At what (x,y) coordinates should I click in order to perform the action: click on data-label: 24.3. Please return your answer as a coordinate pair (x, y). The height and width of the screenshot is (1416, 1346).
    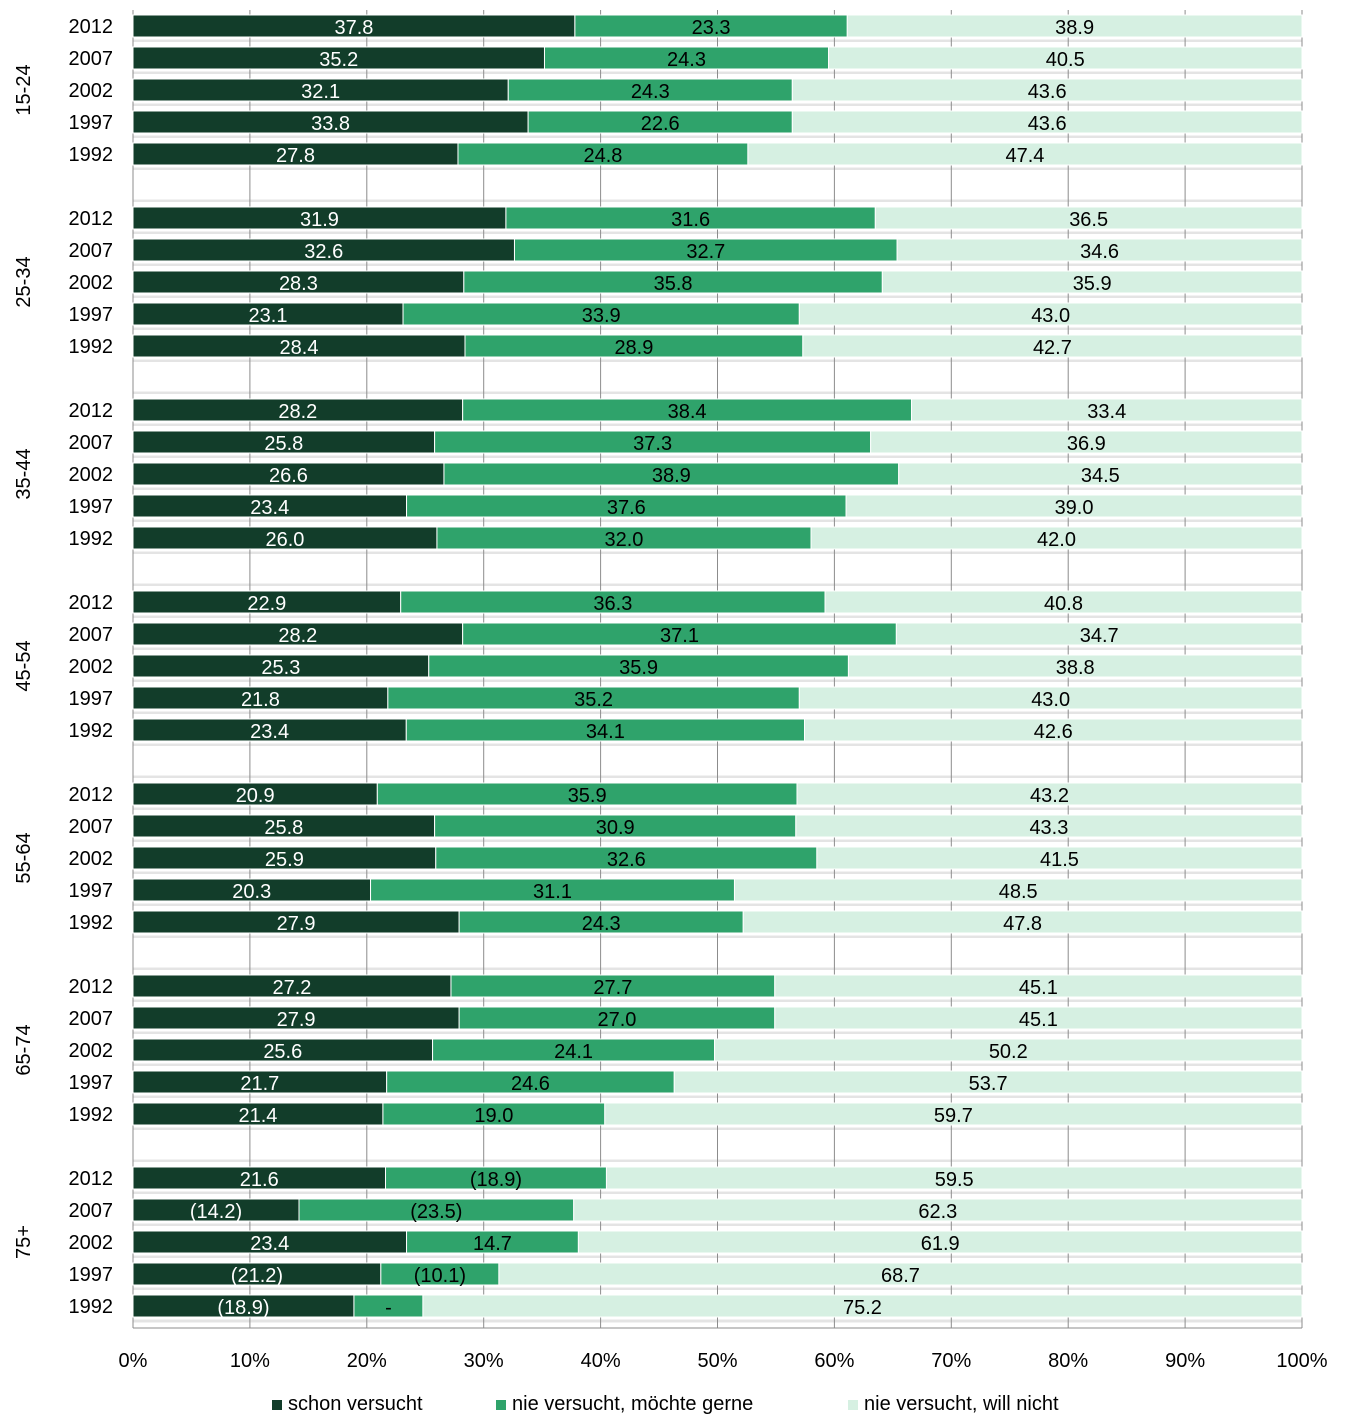
    Looking at the image, I should click on (650, 92).